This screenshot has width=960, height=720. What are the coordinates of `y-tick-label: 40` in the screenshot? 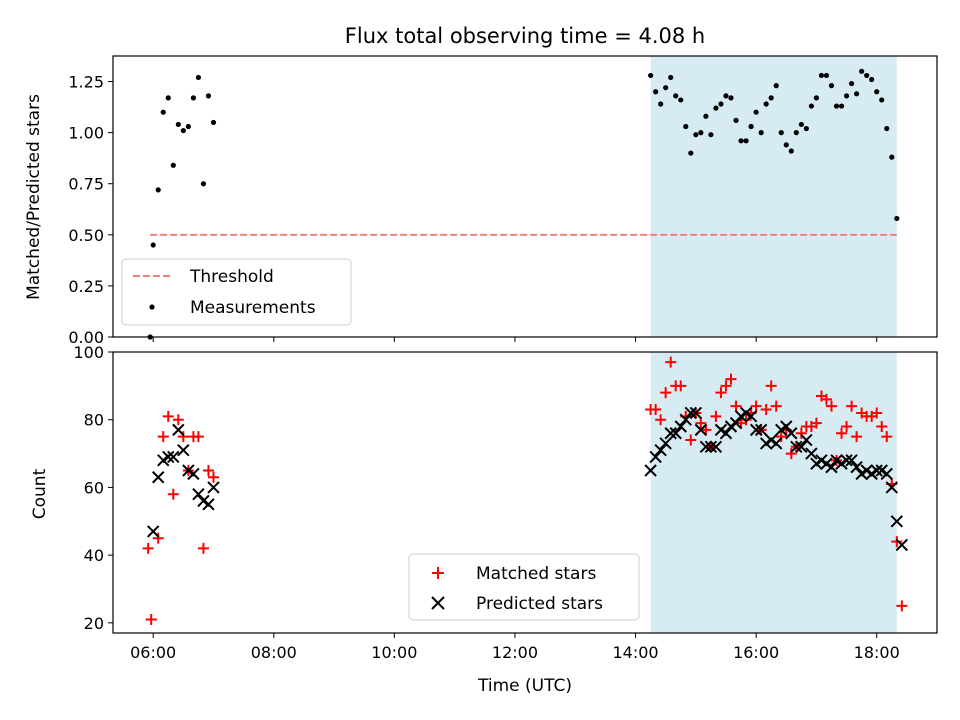 It's located at (94, 555).